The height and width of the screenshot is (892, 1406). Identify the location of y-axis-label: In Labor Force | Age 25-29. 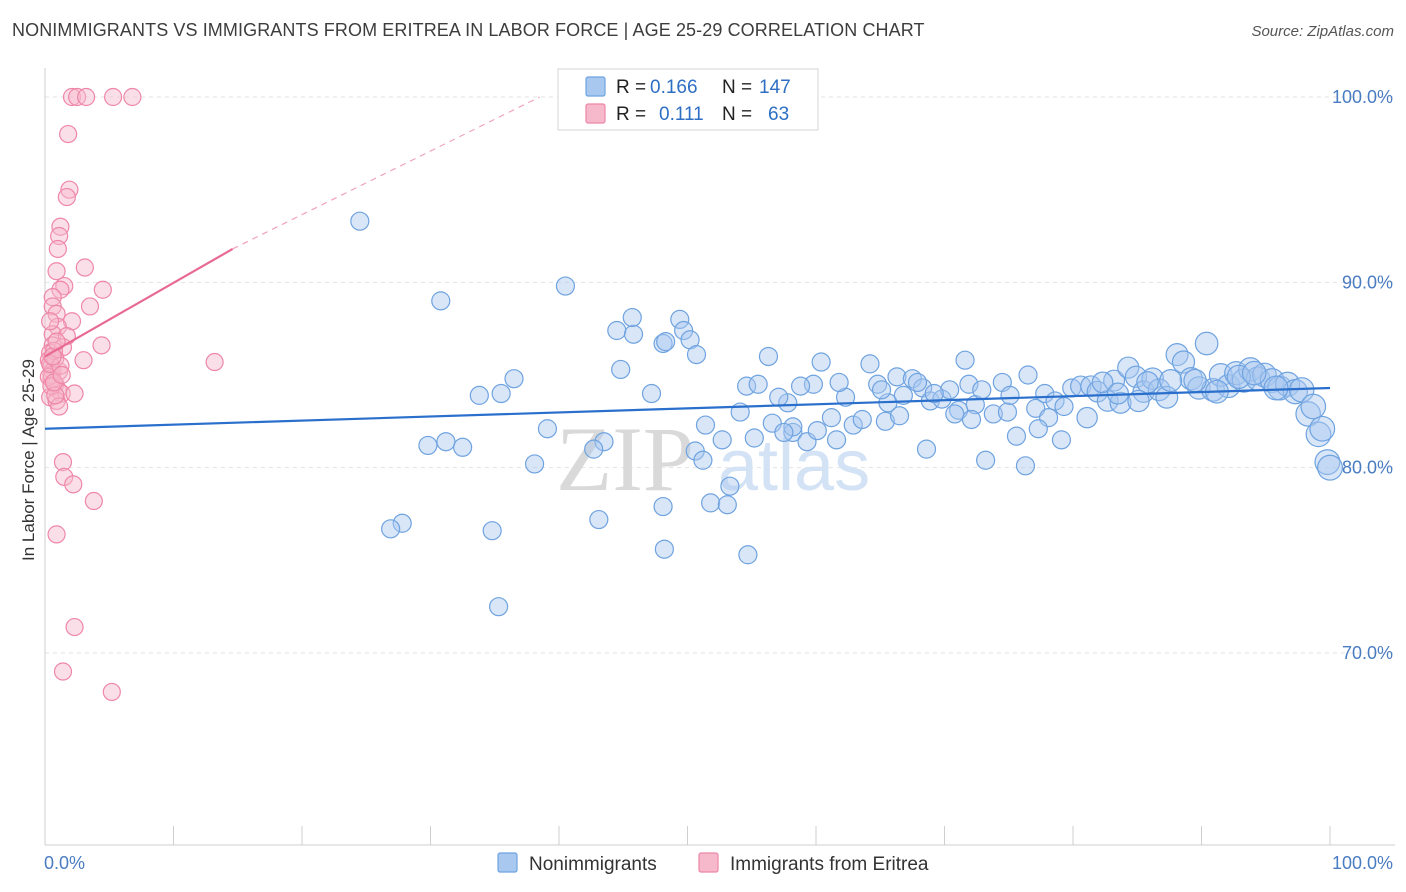
(28, 460).